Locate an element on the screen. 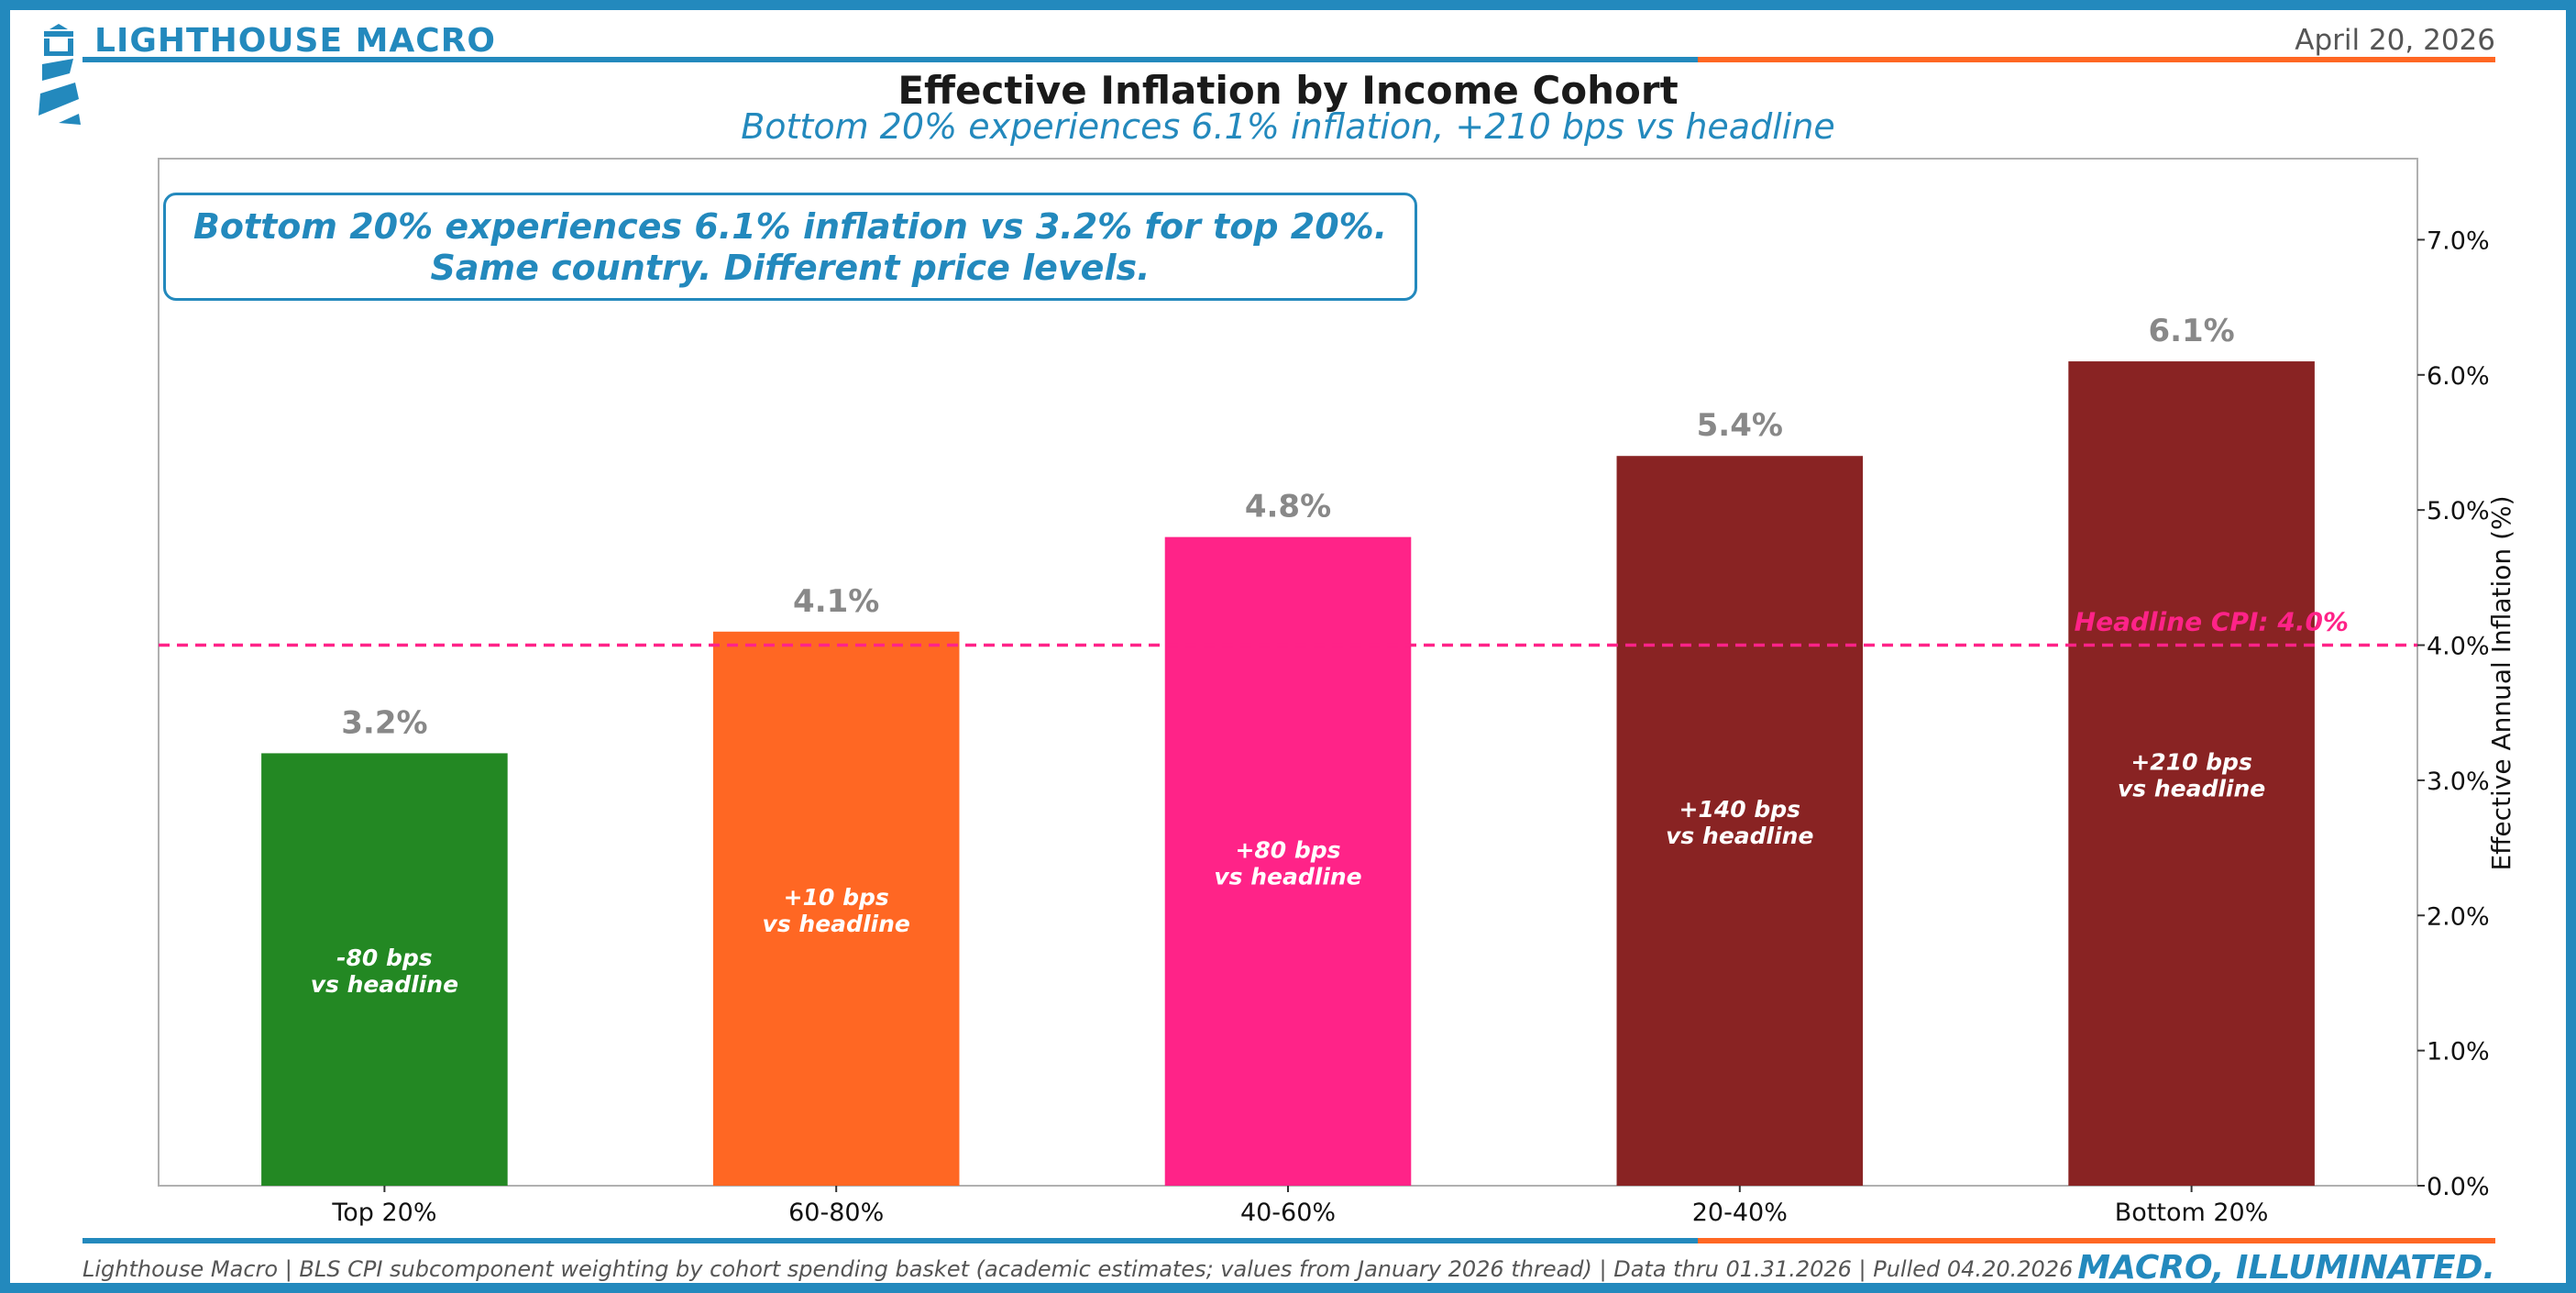  footer-rule-blue is located at coordinates (890, 1240).